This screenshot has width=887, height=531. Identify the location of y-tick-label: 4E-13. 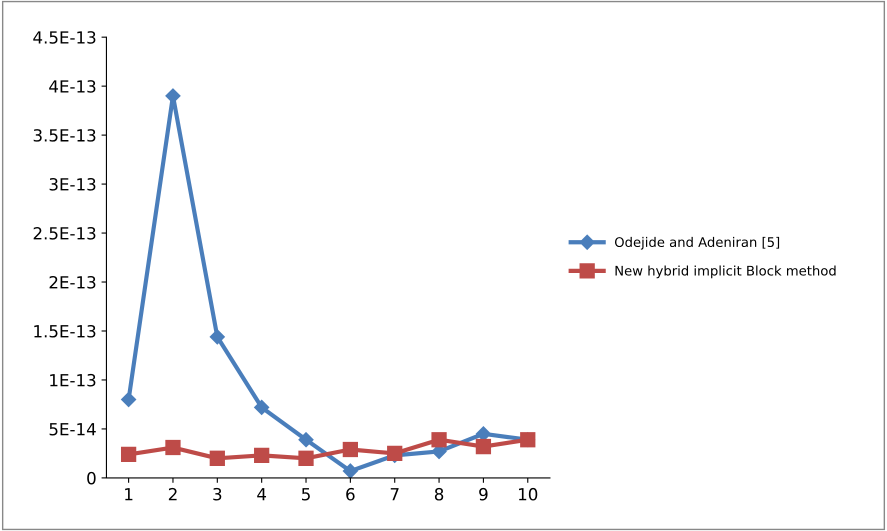
(72, 86).